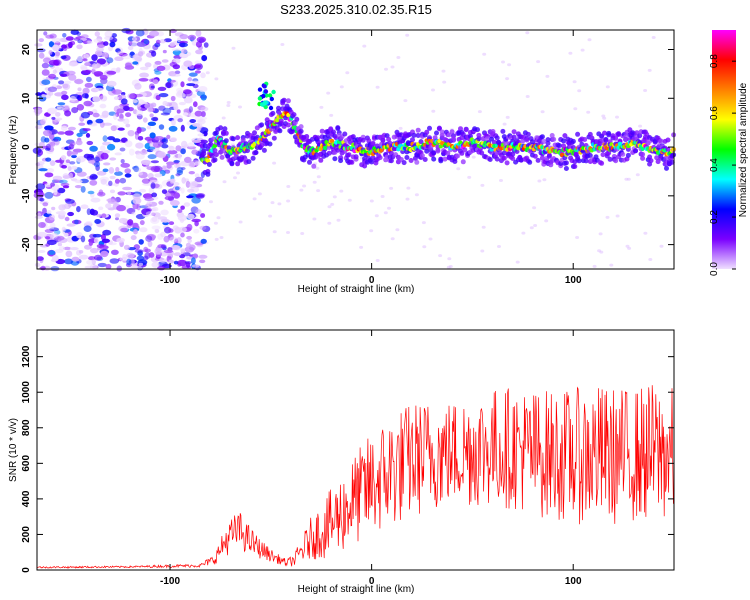 The image size is (750, 600). I want to click on colorbar-ticks: 0.0 0.2 0.4 0.6 0.8, so click(722, 165).